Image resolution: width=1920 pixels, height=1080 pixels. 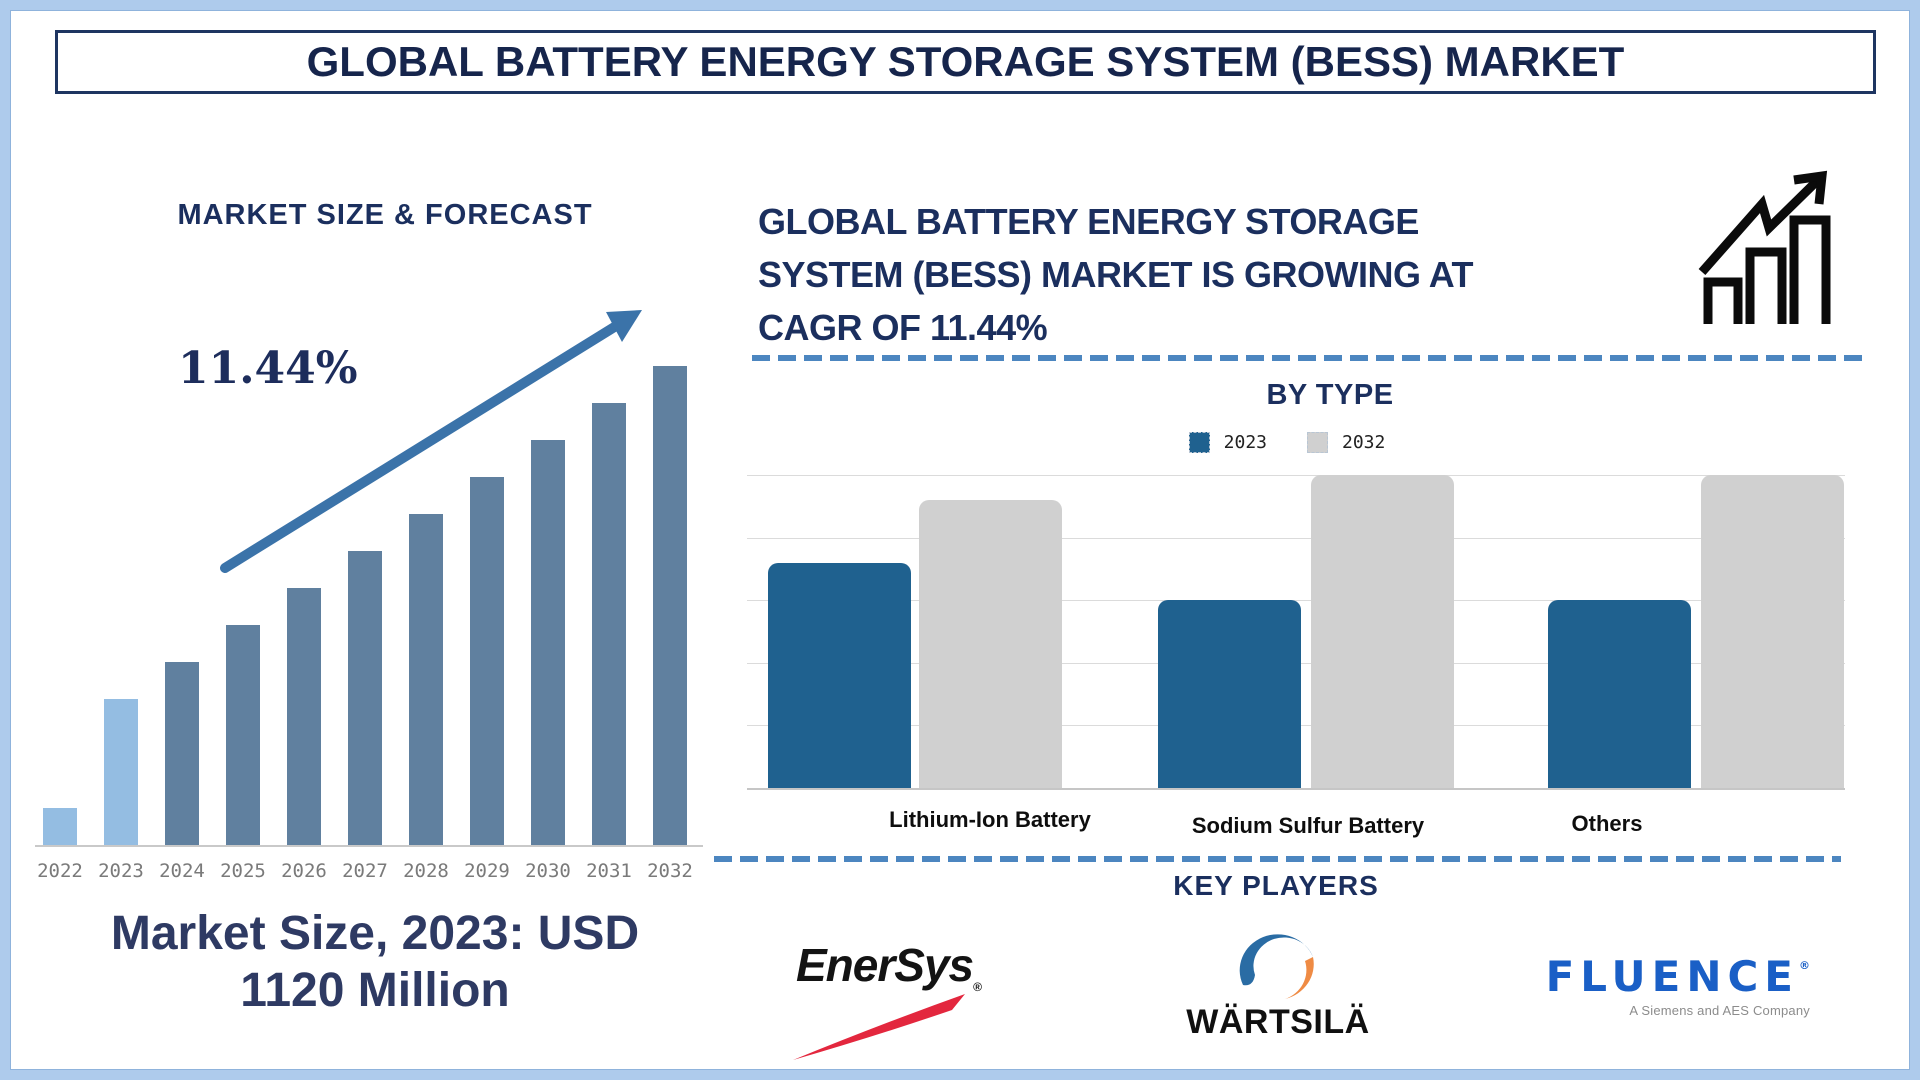 What do you see at coordinates (609, 624) in the screenshot?
I see `forecast-bar-2031` at bounding box center [609, 624].